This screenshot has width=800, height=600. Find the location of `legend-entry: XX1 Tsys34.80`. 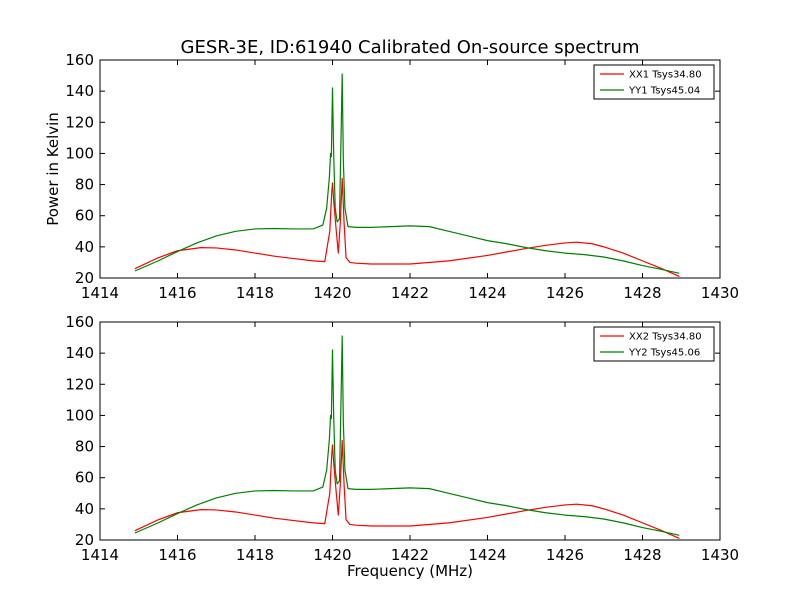

legend-entry: XX1 Tsys34.80 is located at coordinates (665, 75).